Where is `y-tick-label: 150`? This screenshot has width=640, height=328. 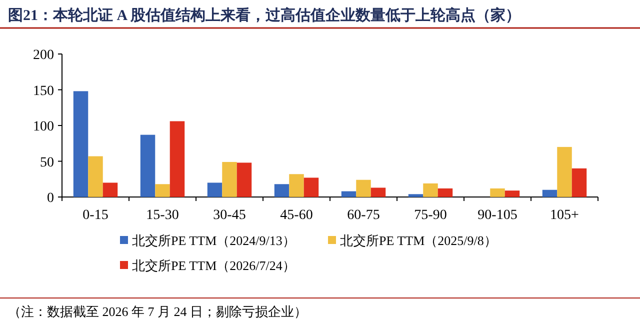 y-tick-label: 150 is located at coordinates (43, 91).